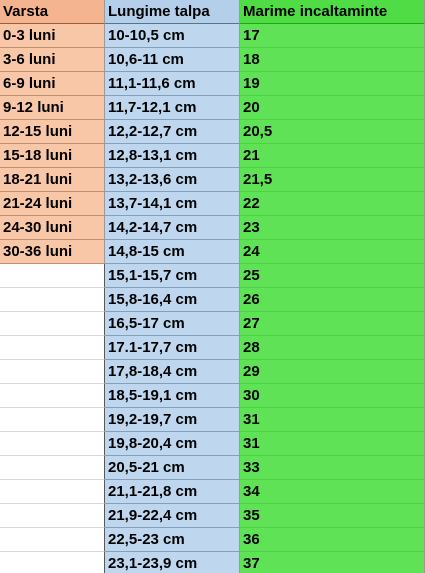 The image size is (425, 573). Describe the element at coordinates (172, 108) in the screenshot. I see `cell-foot-length: 11,7-12,1 cm` at that location.